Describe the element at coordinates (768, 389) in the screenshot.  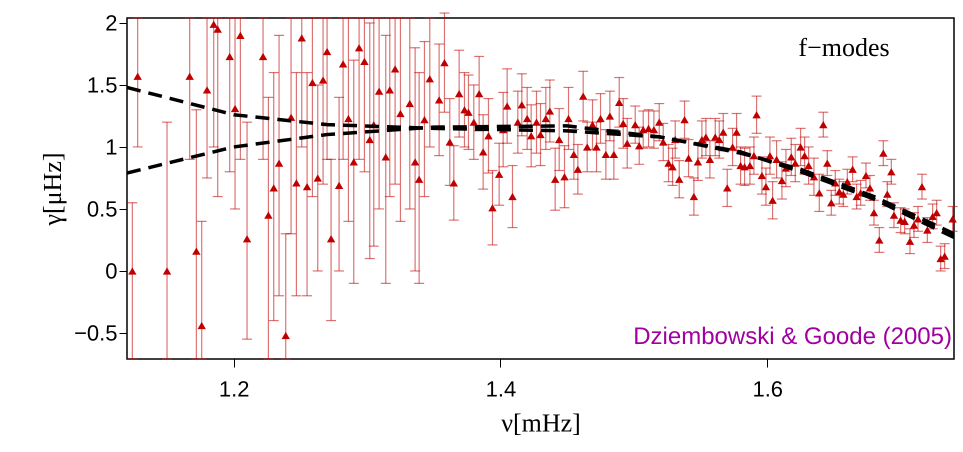
I see `x-tick-label: 1.6` at that location.